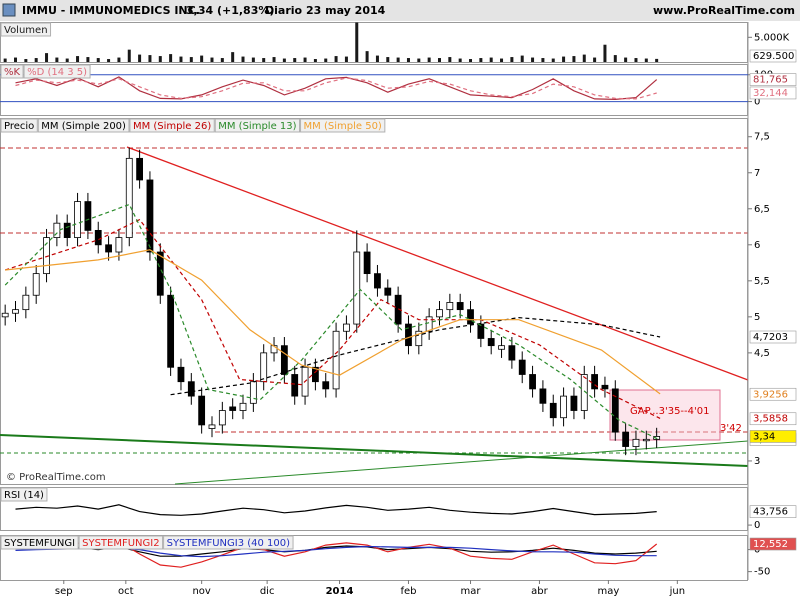  I want to click on x-tick-label: 2014, so click(340, 591).